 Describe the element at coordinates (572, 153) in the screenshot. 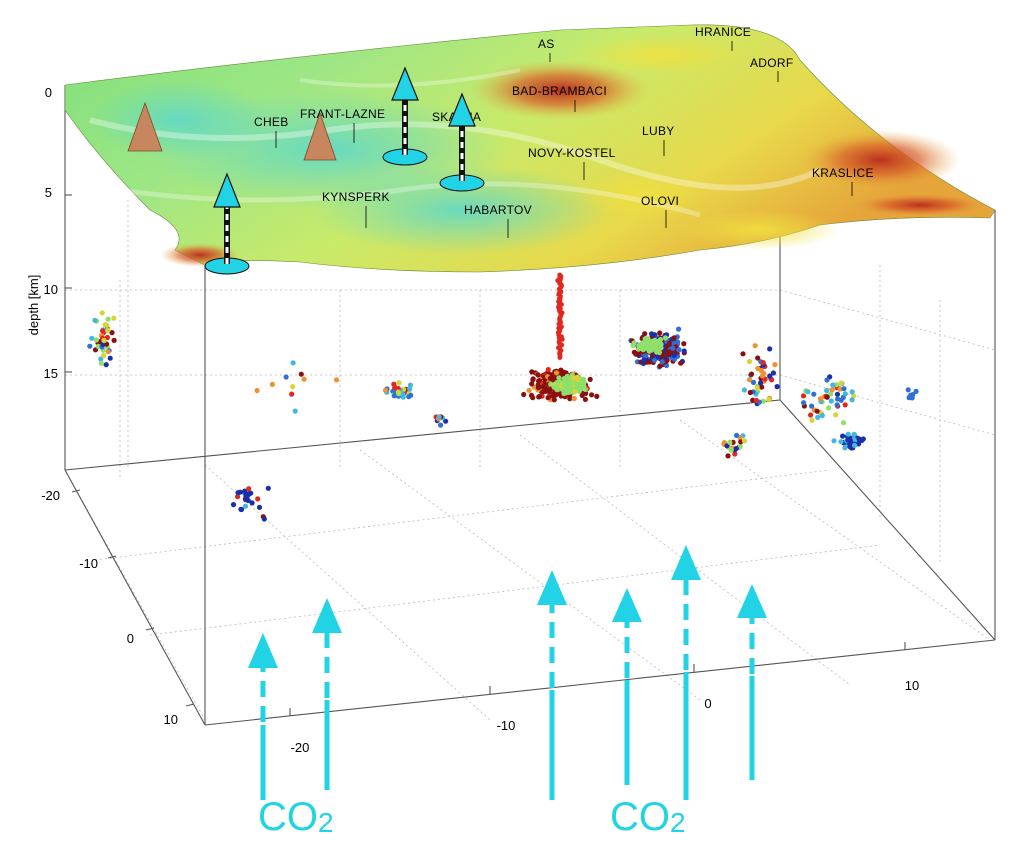

I see `place-novy-kostel: NOVY-KOSTEL` at that location.